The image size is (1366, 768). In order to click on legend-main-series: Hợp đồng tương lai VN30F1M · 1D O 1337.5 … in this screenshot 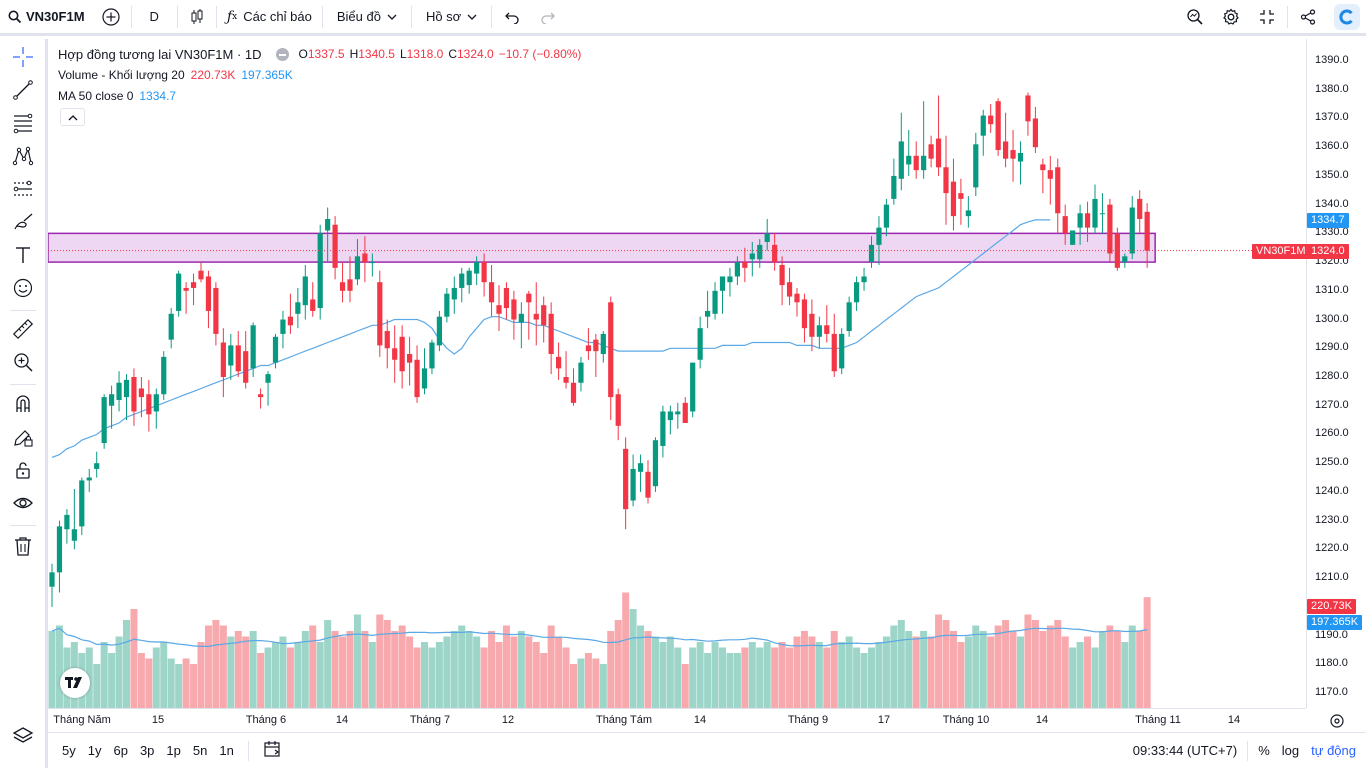, I will do `click(319, 54)`.